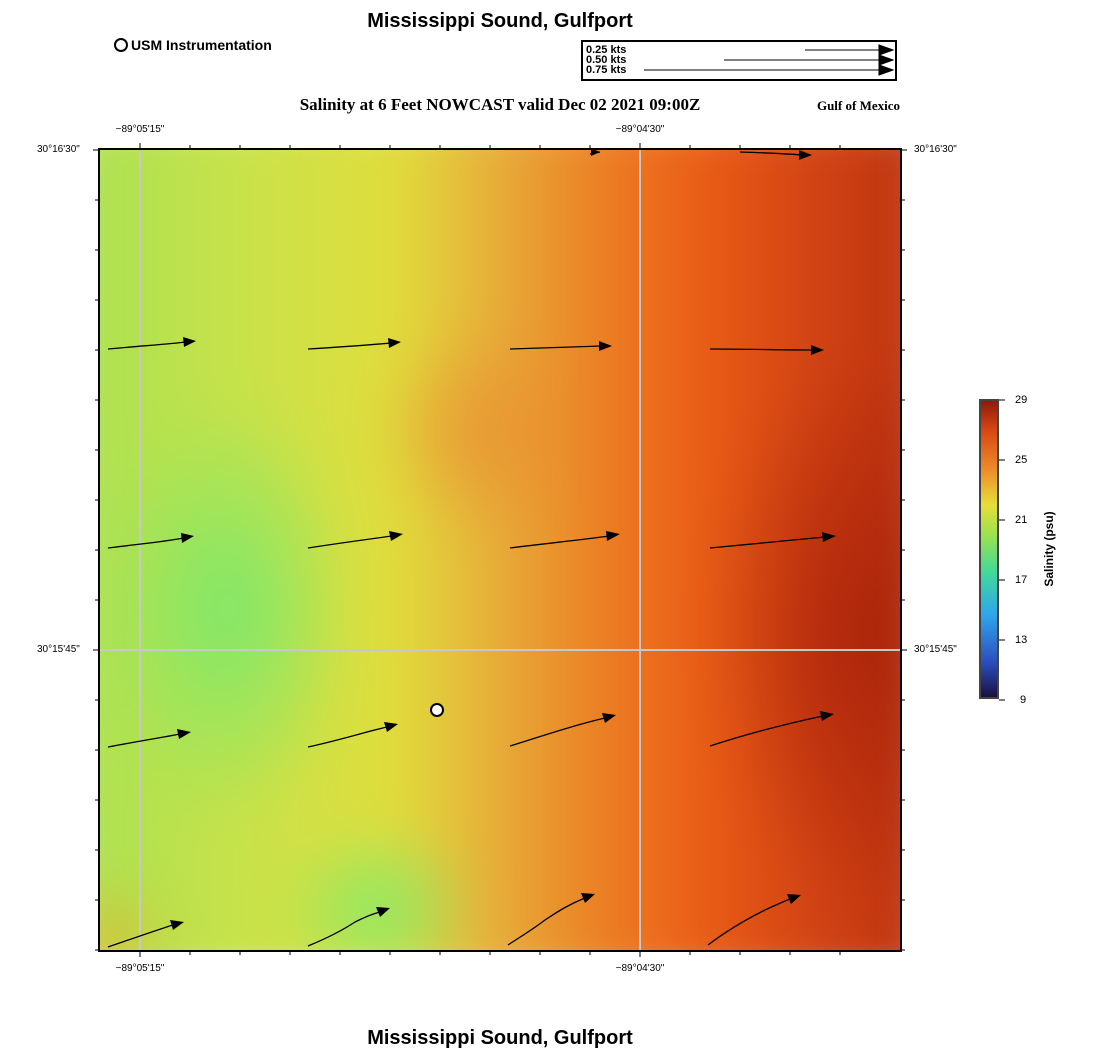  Describe the element at coordinates (500, 1038) in the screenshot. I see `footer-title: Mississippi Sound, Gulfport` at that location.